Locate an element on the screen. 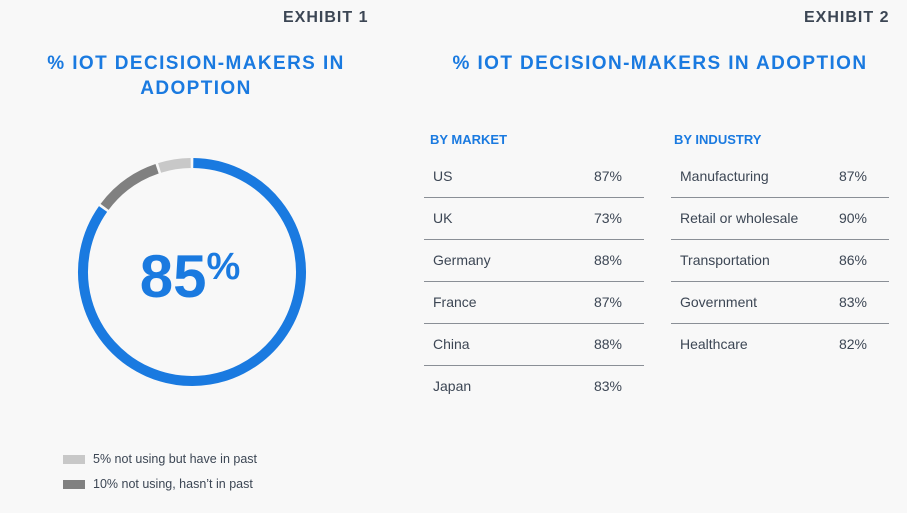 The height and width of the screenshot is (513, 907). market-row-name: Japan is located at coordinates (452, 386).